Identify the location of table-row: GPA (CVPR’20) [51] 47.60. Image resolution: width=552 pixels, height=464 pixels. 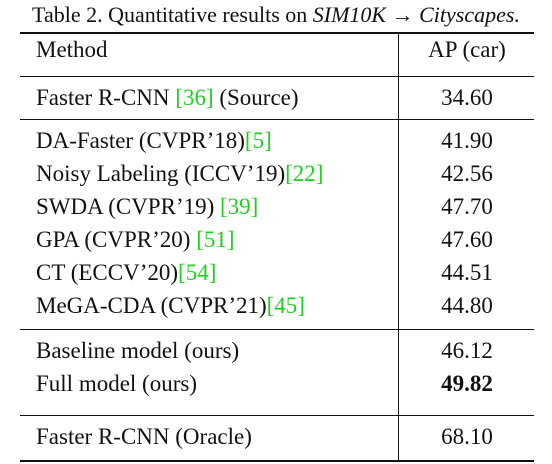
(276, 240).